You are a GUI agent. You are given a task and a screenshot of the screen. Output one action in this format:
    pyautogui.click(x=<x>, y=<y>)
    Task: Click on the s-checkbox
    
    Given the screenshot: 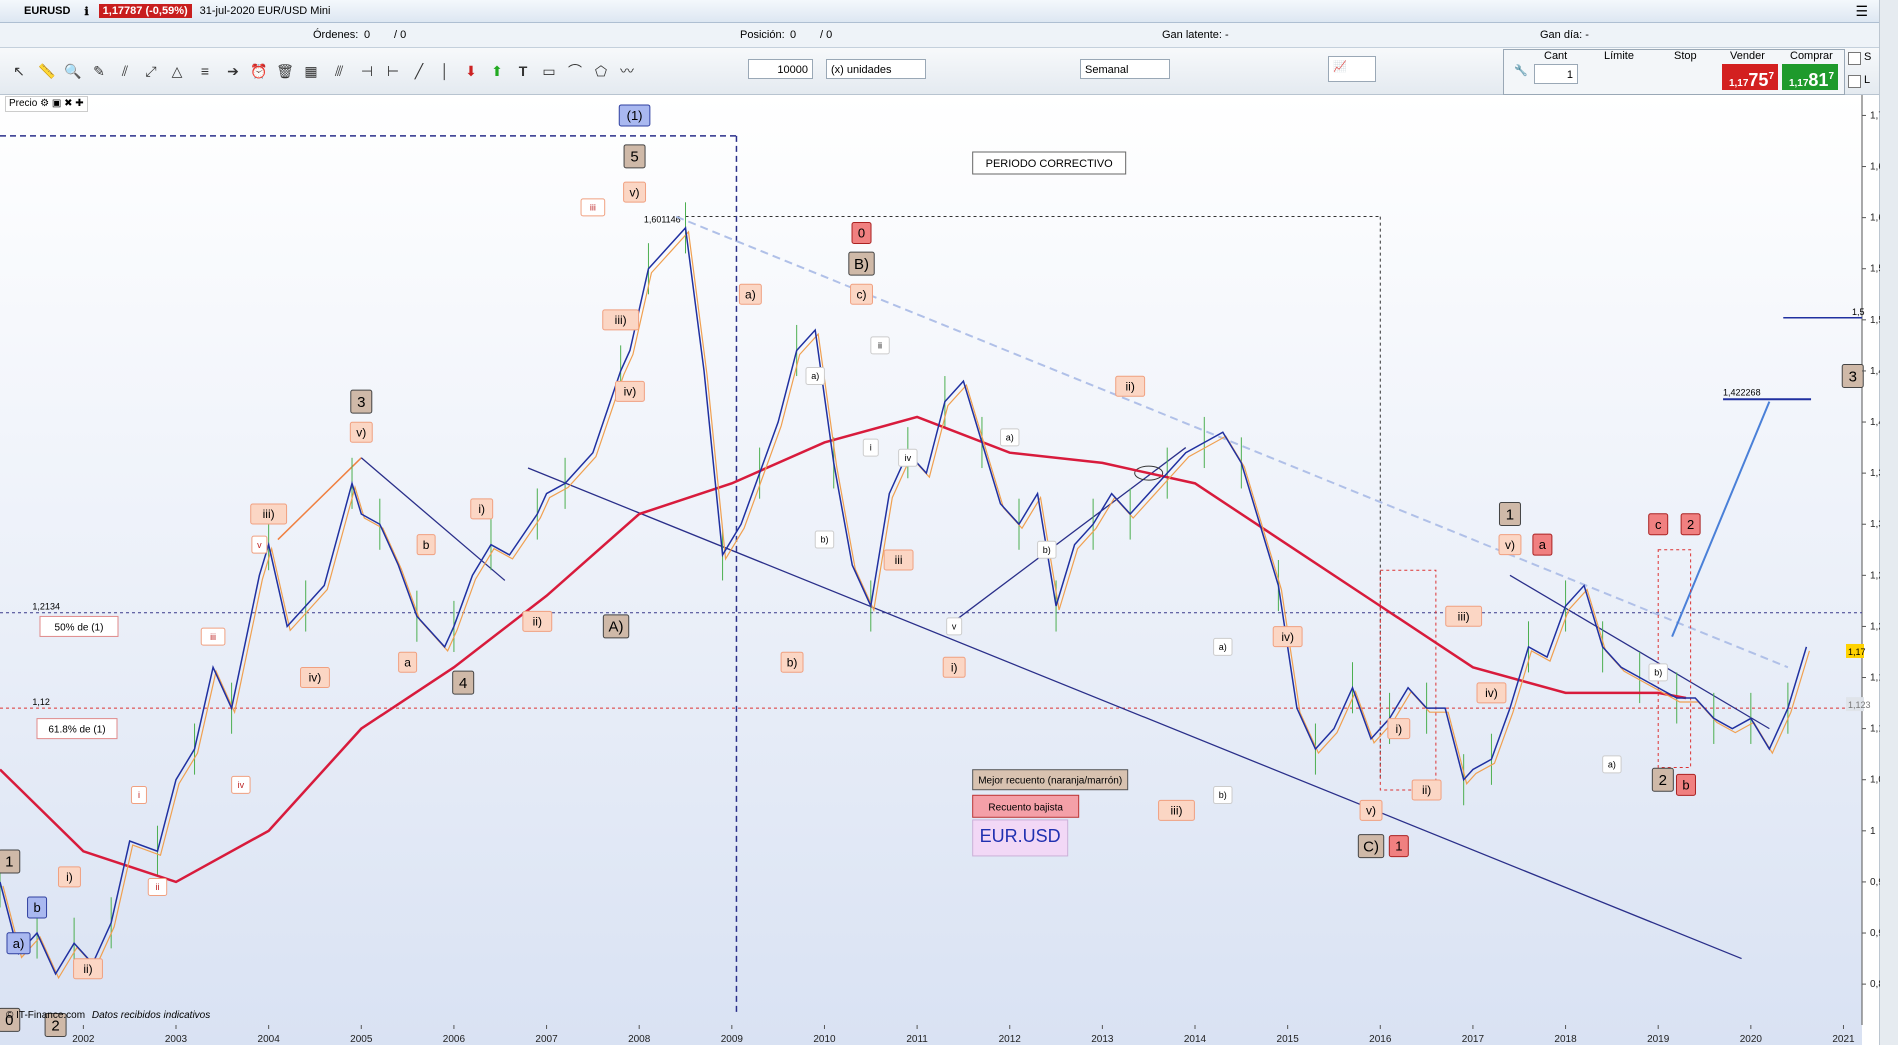 What is the action you would take?
    pyautogui.click(x=1854, y=58)
    